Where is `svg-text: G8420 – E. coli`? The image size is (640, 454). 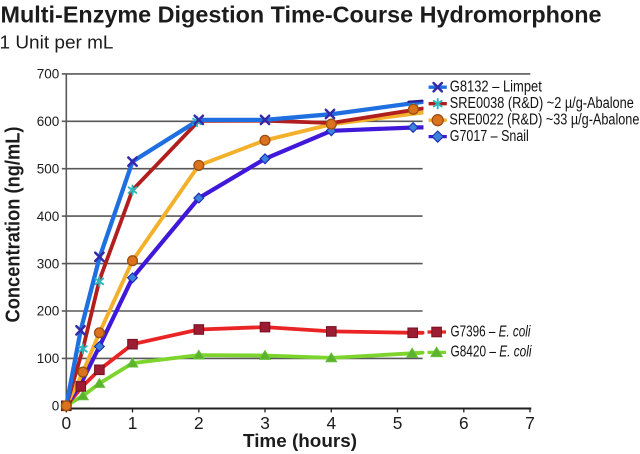 svg-text: G8420 – E. coli is located at coordinates (491, 352).